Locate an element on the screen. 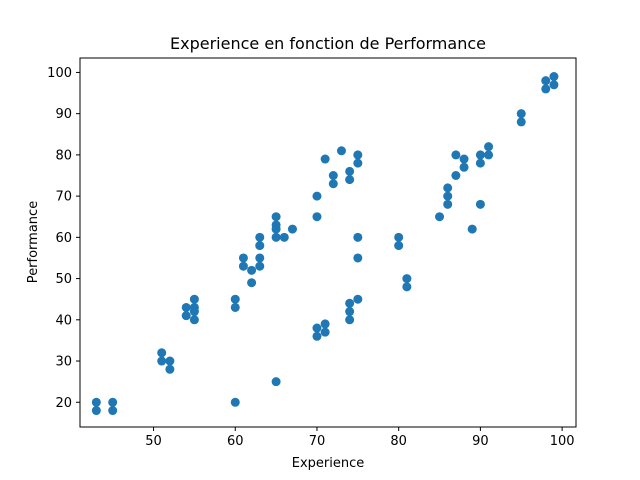  y-tick-label: 100 is located at coordinates (59, 73).